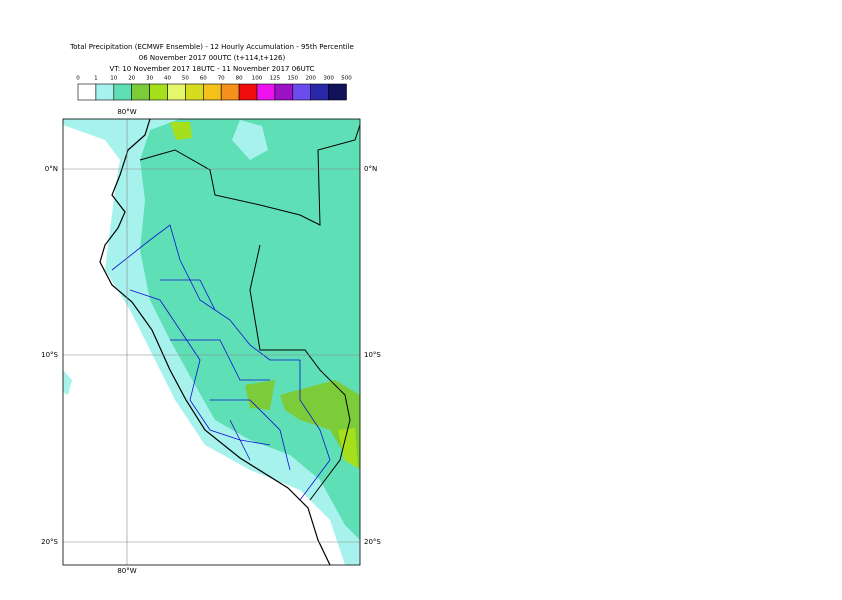  What do you see at coordinates (131, 79) in the screenshot?
I see `colorbar-label: 20` at bounding box center [131, 79].